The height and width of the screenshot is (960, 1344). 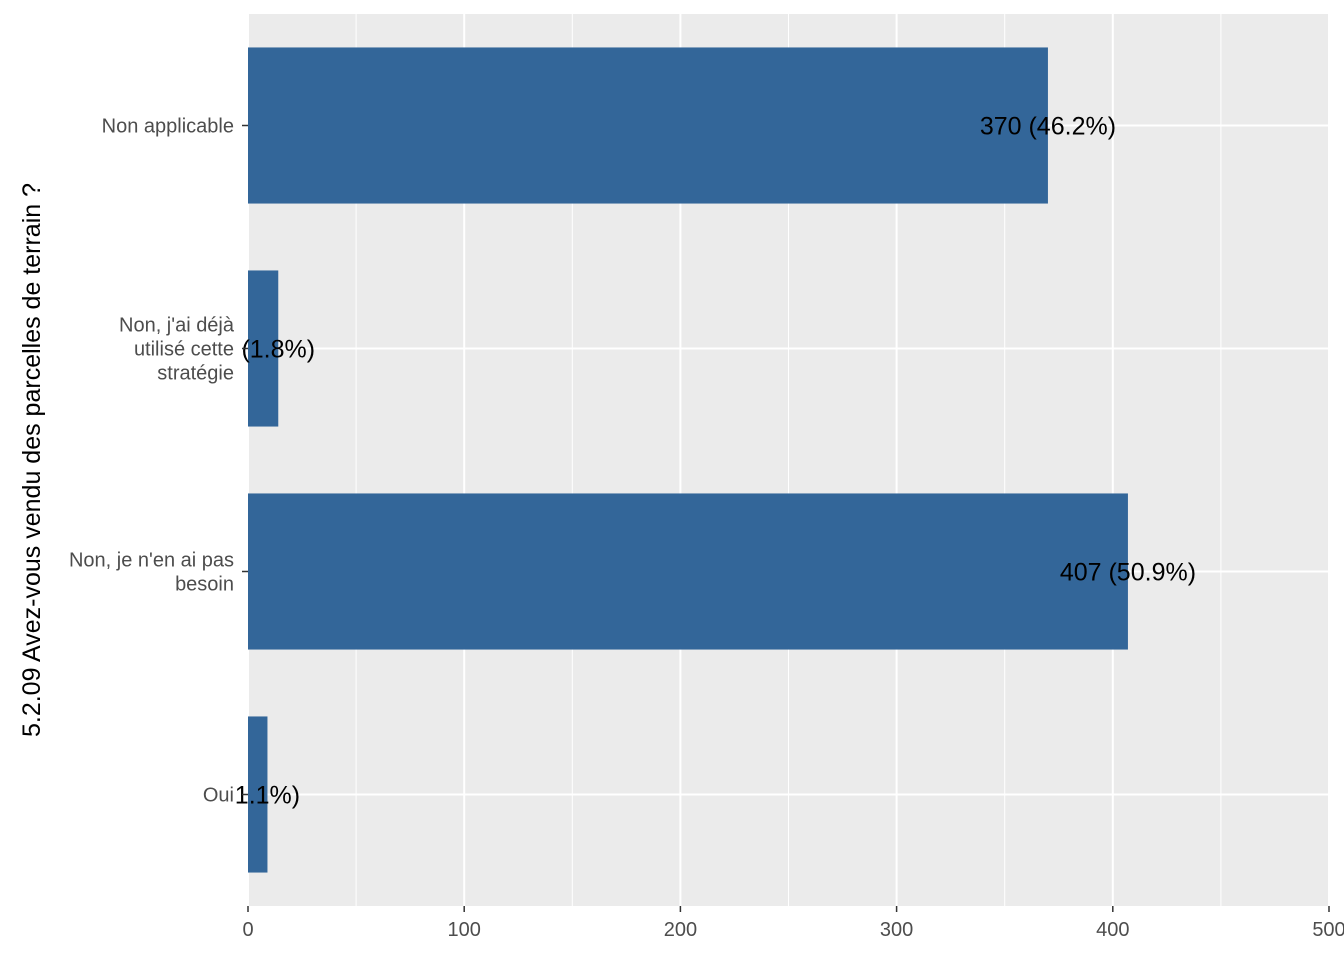 What do you see at coordinates (680, 930) in the screenshot?
I see `x-tick-label: 200` at bounding box center [680, 930].